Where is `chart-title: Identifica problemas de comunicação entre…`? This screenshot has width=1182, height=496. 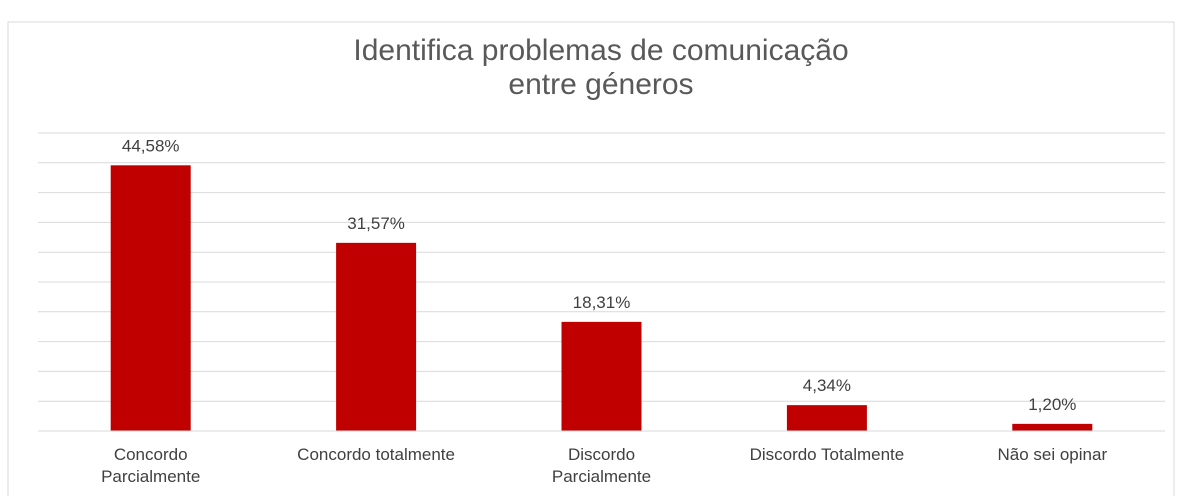
chart-title: Identifica problemas de comunicação entre… is located at coordinates (600, 67).